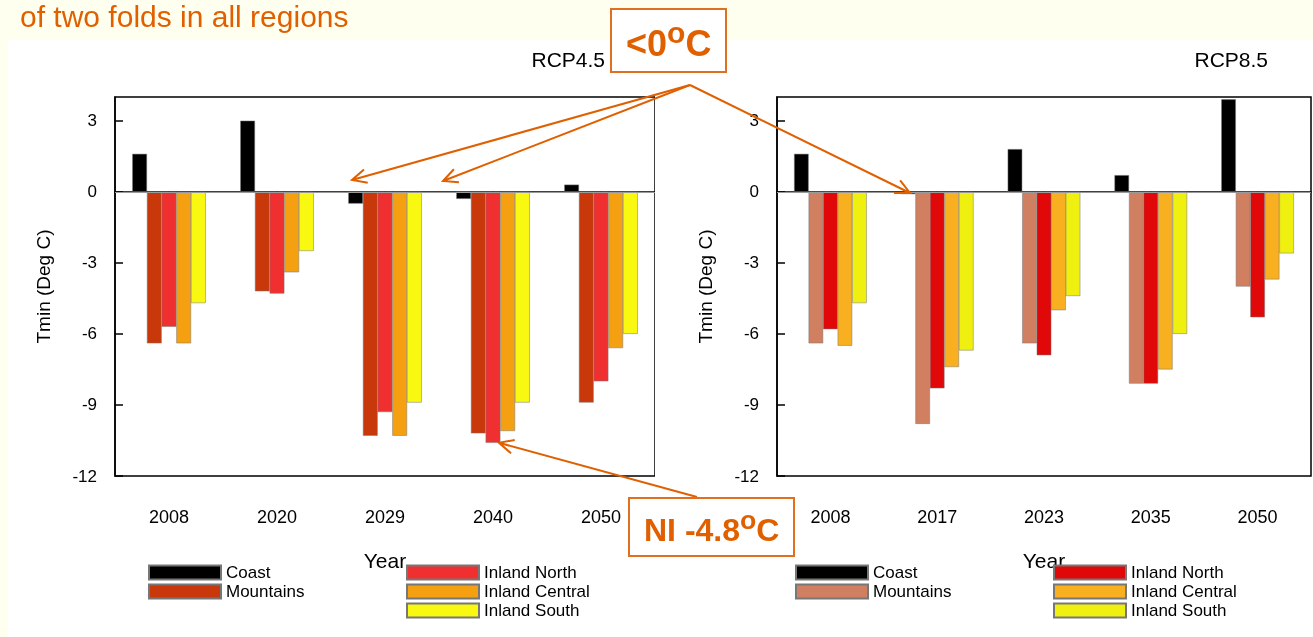  I want to click on chart-title: RCP8.5, so click(1231, 59).